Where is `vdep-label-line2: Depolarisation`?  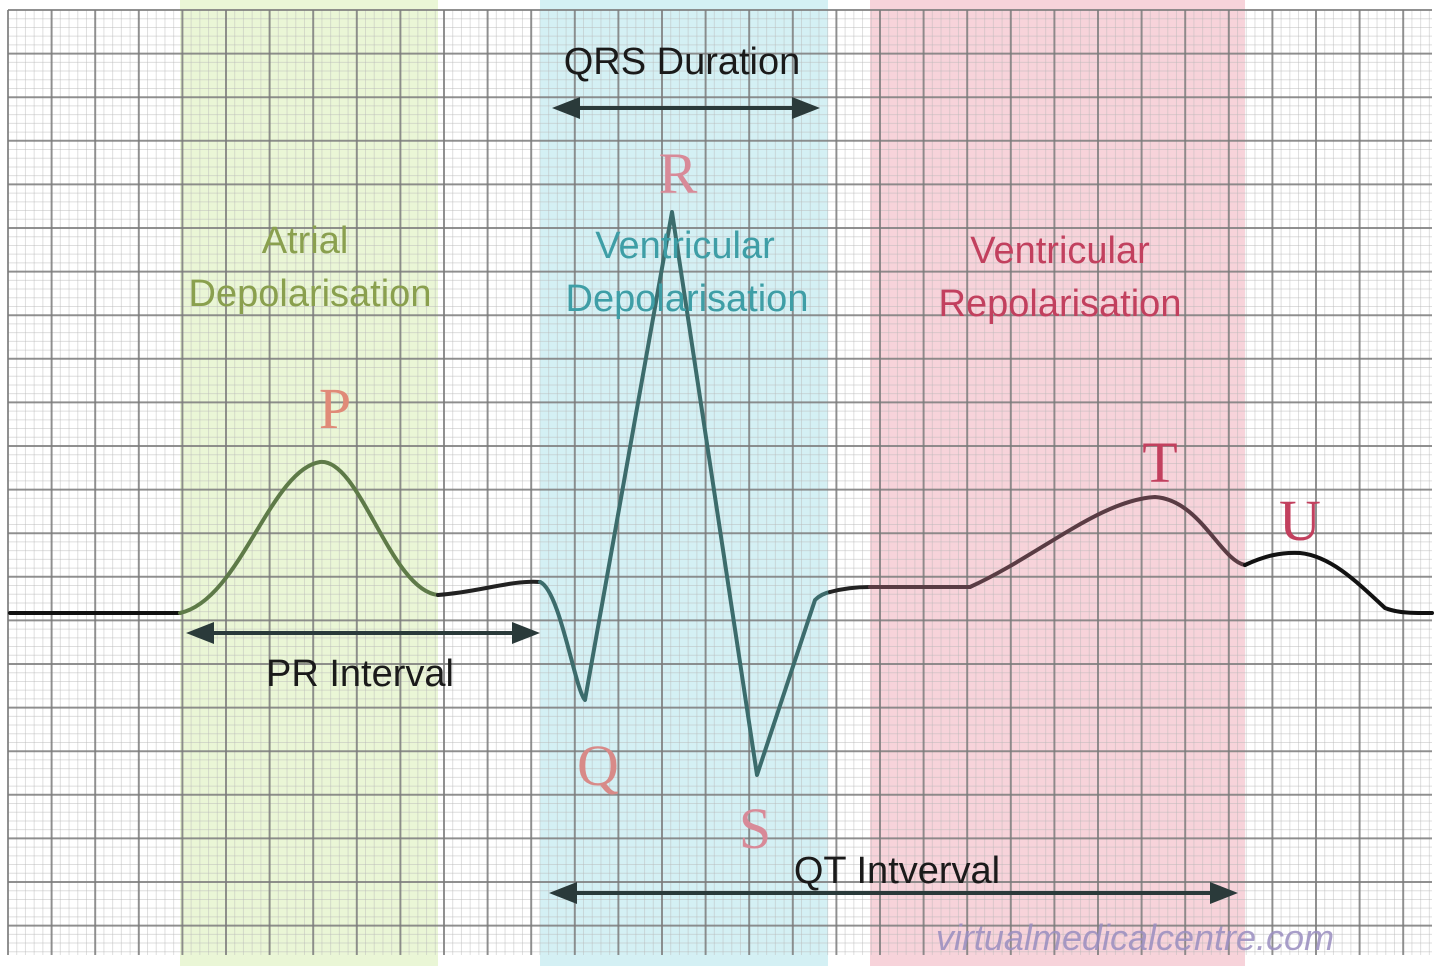 vdep-label-line2: Depolarisation is located at coordinates (687, 299).